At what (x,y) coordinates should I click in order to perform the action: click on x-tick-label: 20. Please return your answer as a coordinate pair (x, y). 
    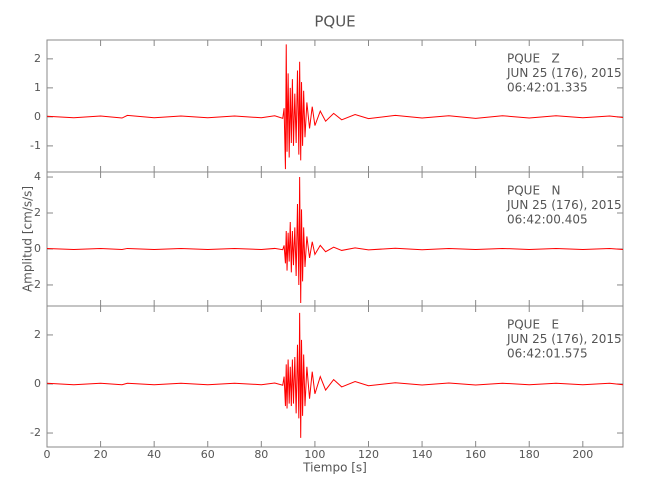
    Looking at the image, I should click on (101, 454).